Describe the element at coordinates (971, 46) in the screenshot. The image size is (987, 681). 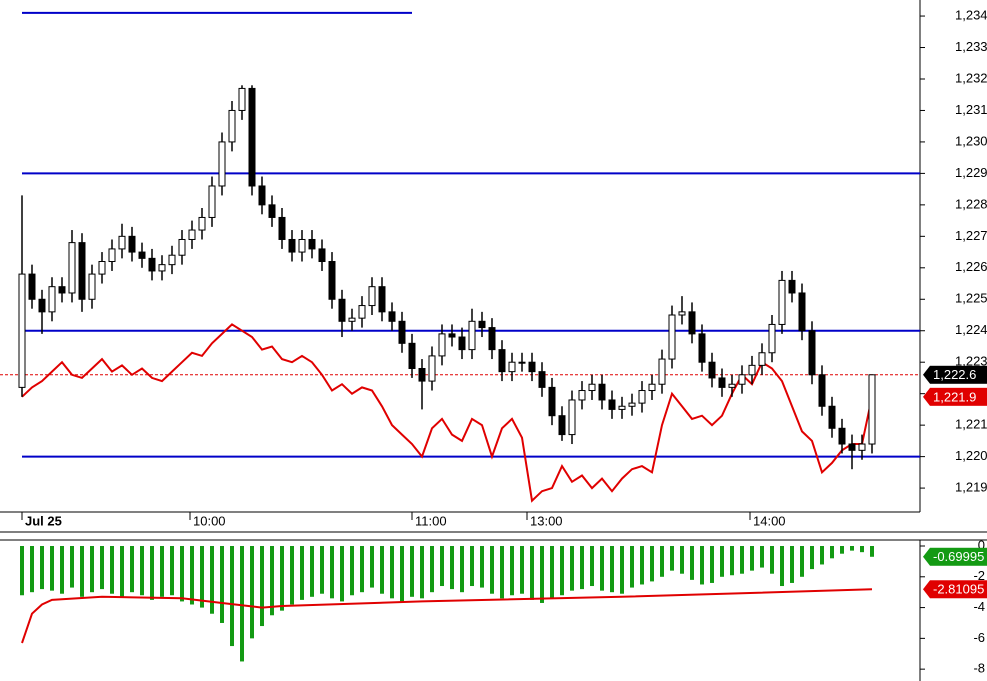
I see `y-tick-label: 1,233` at that location.